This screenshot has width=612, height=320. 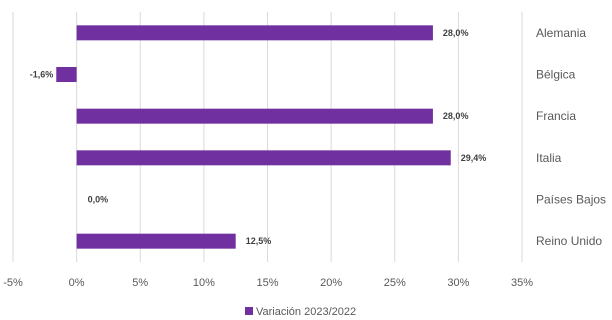 What do you see at coordinates (522, 283) in the screenshot?
I see `x-tick-label: 35%` at bounding box center [522, 283].